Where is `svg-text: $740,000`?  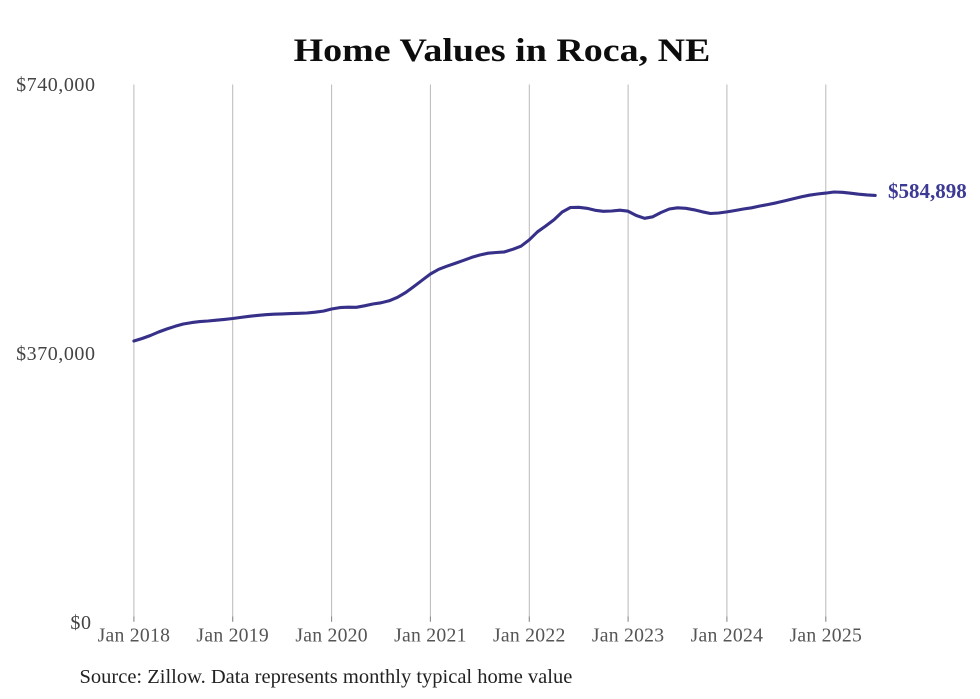
svg-text: $740,000 is located at coordinates (55, 85).